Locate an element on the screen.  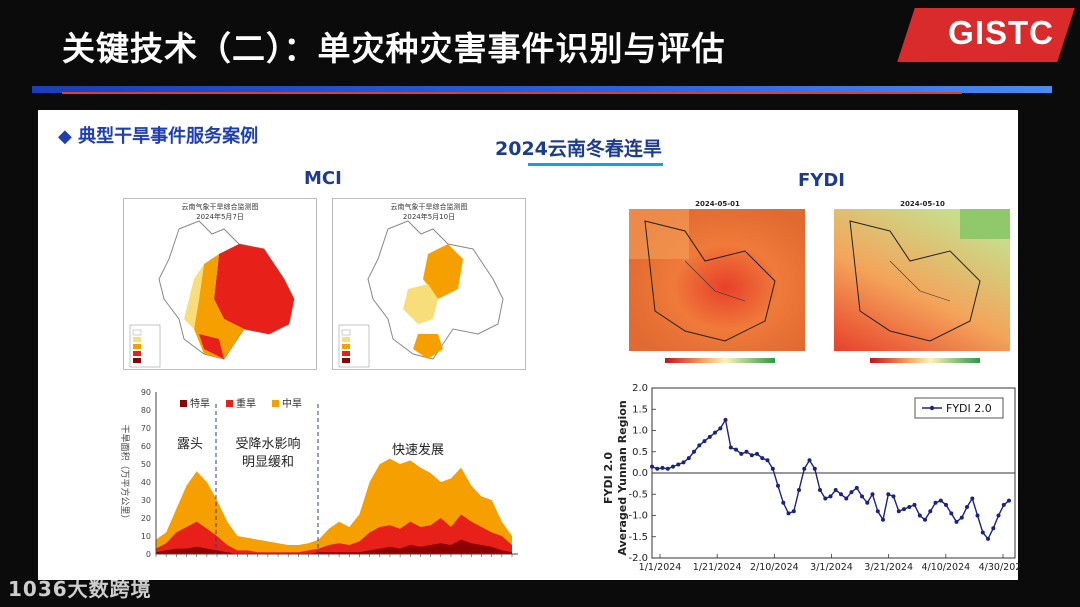
mci-map-date: 2024年5月7日 is located at coordinates (220, 217).